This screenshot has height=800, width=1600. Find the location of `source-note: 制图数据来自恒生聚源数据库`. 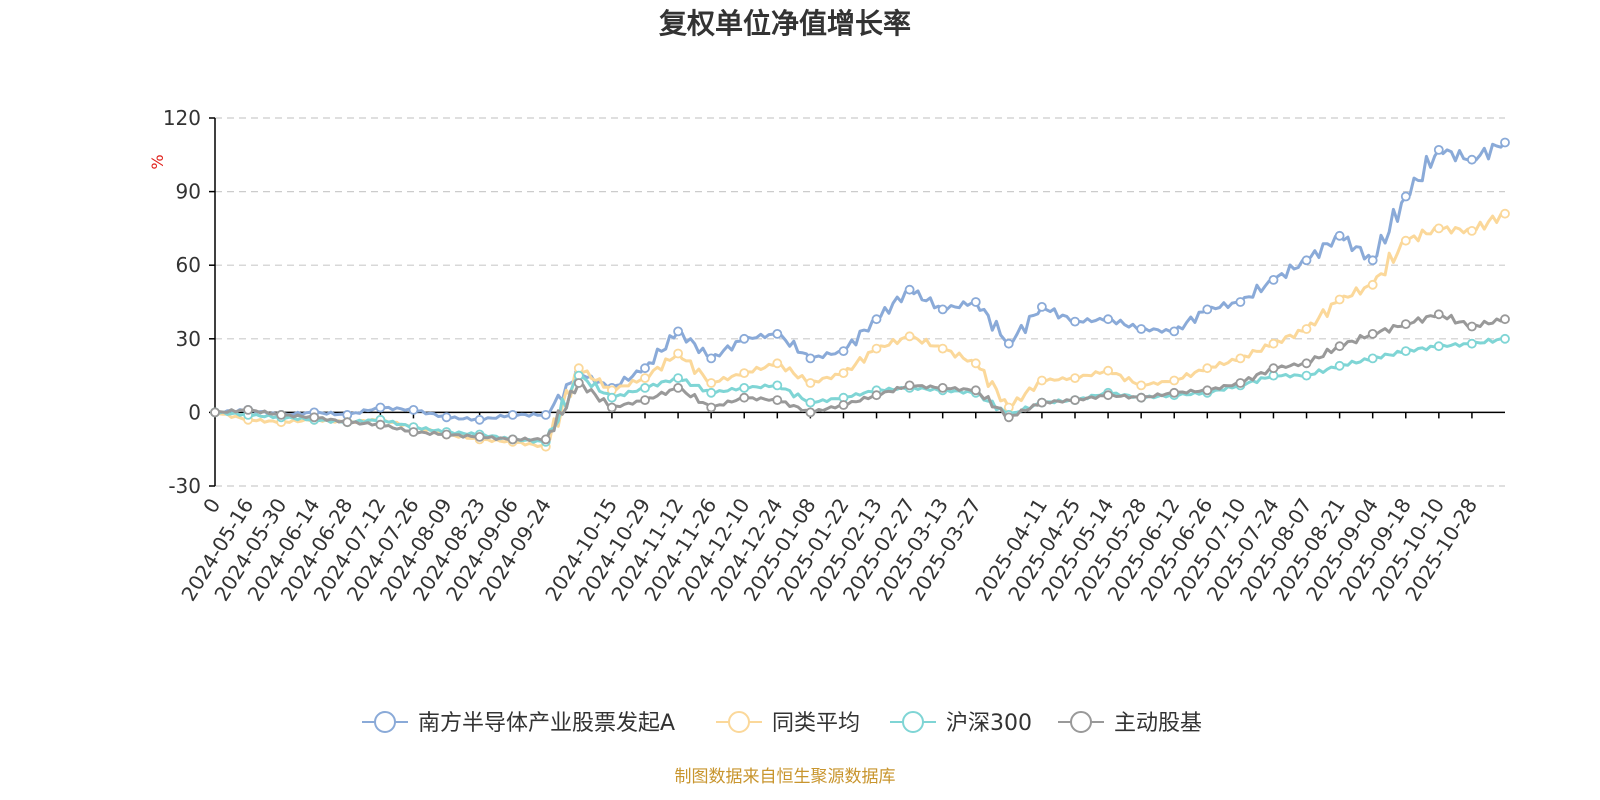

source-note: 制图数据来自恒生聚源数据库 is located at coordinates (785, 777).